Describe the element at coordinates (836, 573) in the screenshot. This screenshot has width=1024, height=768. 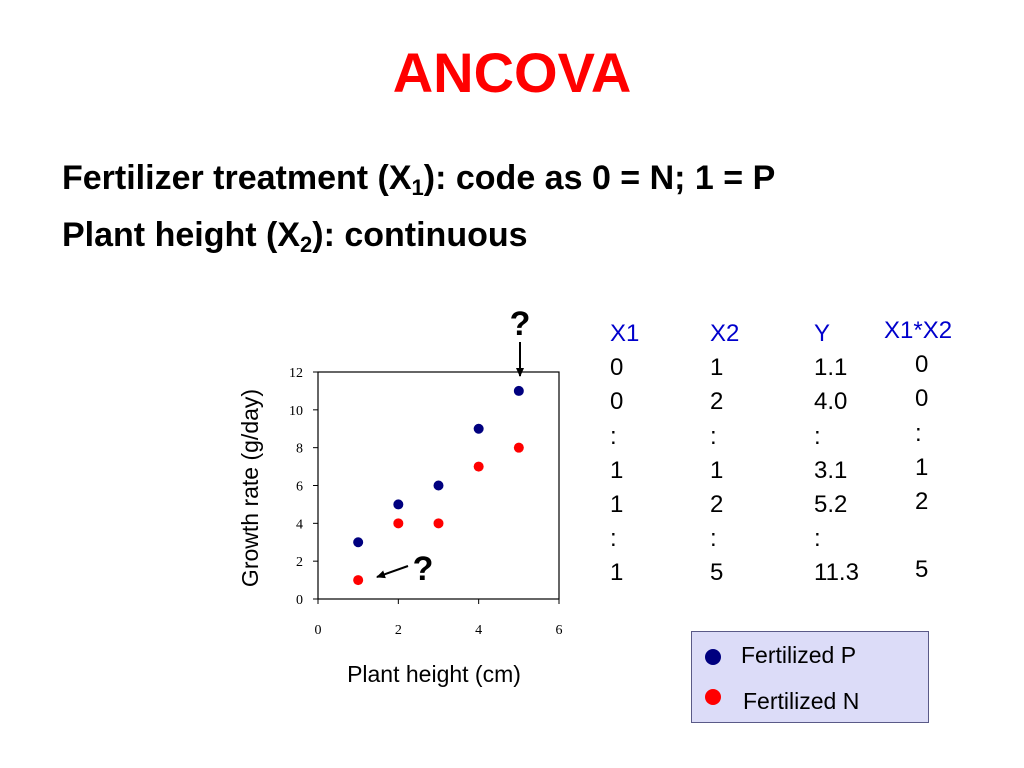
I see `table-cell-y-6: 11.3` at that location.